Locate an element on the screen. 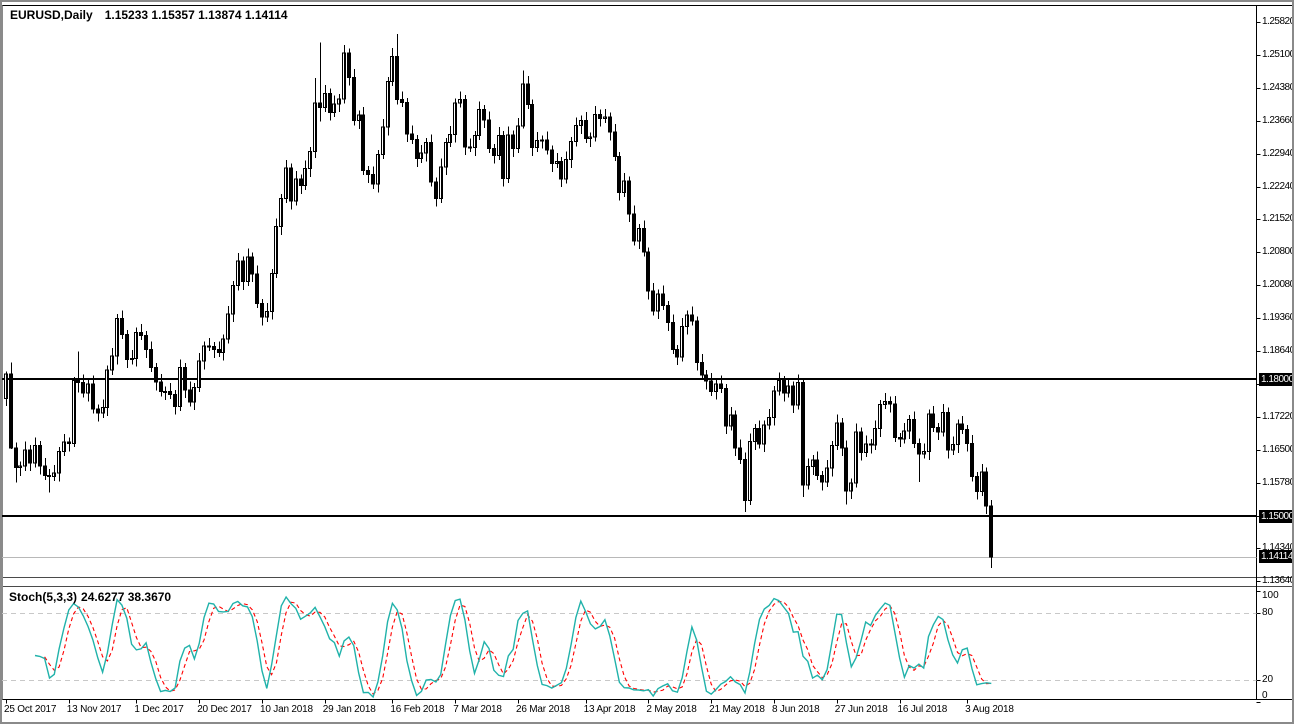 This screenshot has width=1294, height=724. price-axis-label: 1.20080 is located at coordinates (1278, 285).